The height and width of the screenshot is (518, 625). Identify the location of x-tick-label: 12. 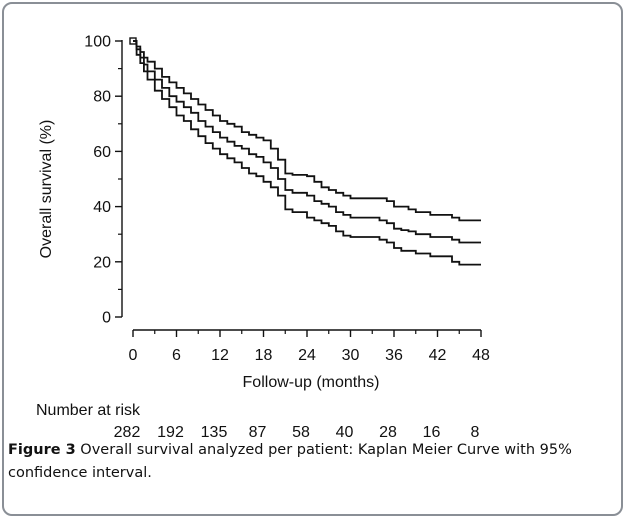
(220, 355).